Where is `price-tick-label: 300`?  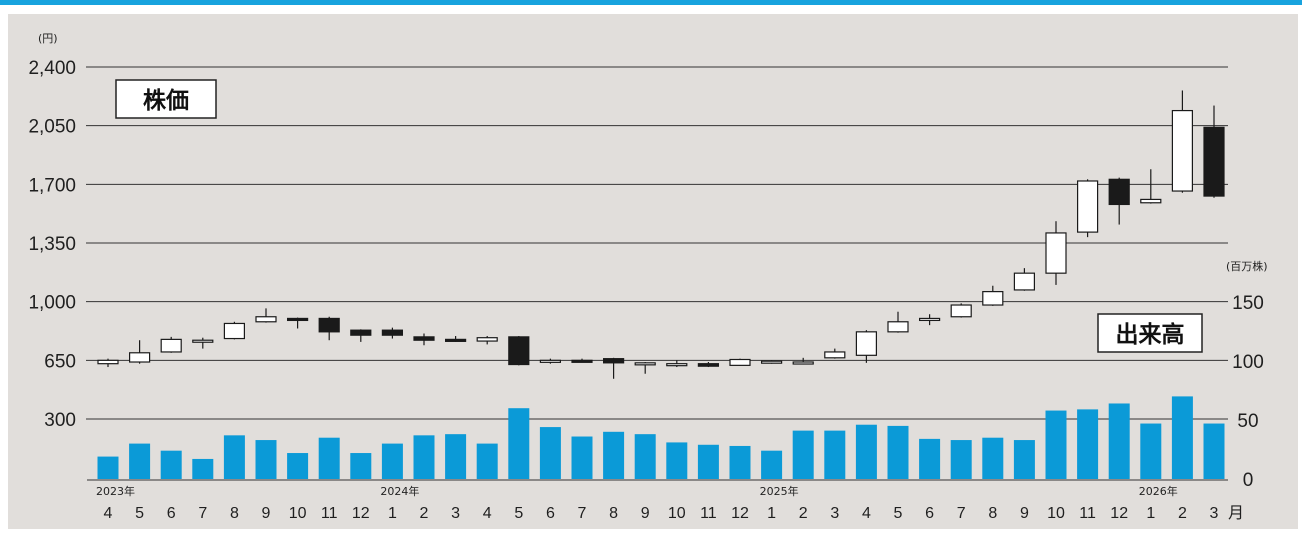
price-tick-label: 300 is located at coordinates (60, 420).